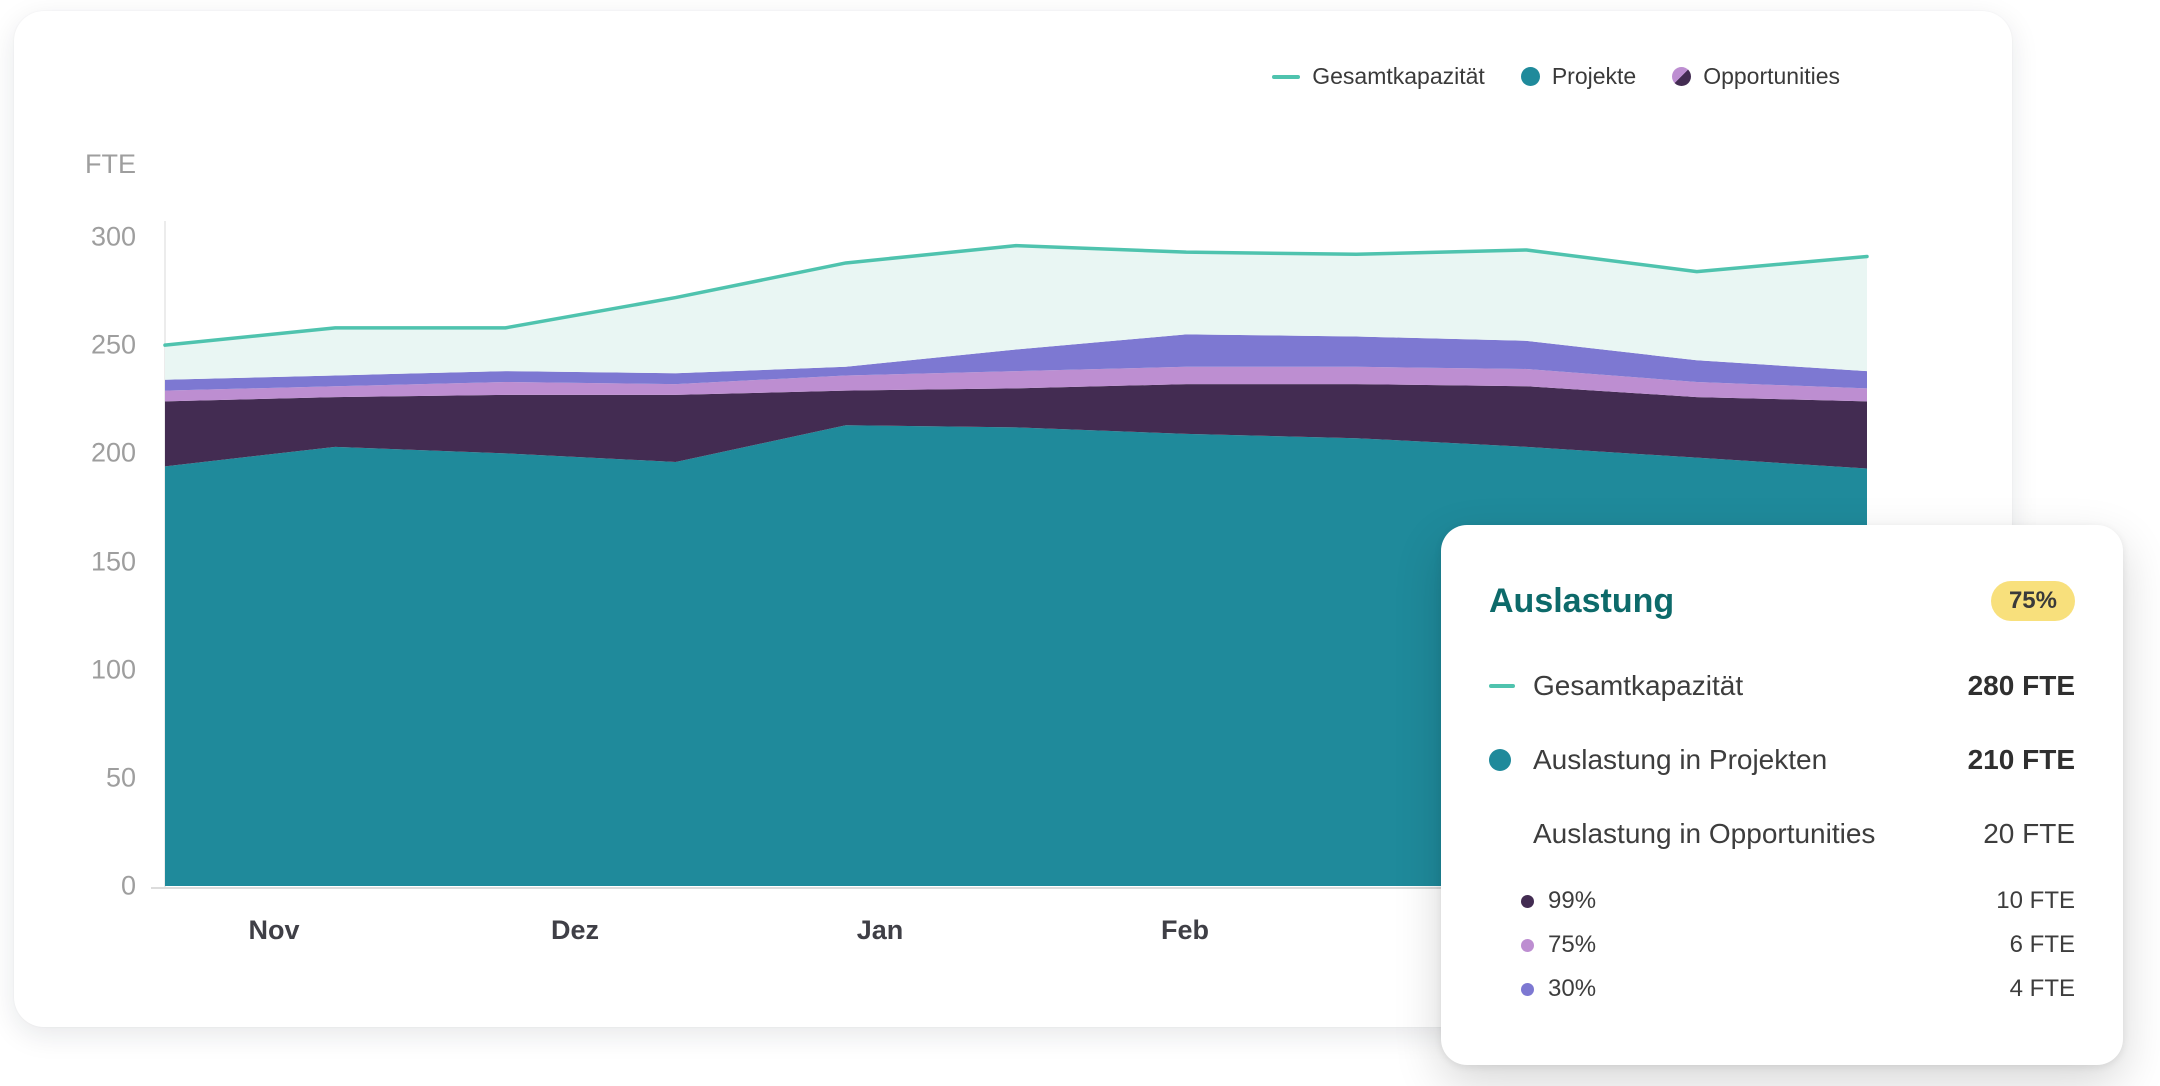 This screenshot has width=2160, height=1086. Describe the element at coordinates (120, 777) in the screenshot. I see `y-tick-50: 50` at that location.